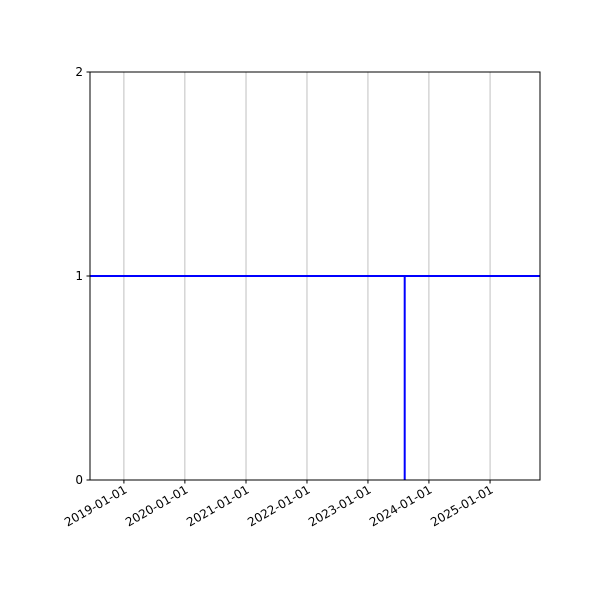 The width and height of the screenshot is (600, 600). Describe the element at coordinates (79, 276) in the screenshot. I see `y-tick-label: 1` at that location.